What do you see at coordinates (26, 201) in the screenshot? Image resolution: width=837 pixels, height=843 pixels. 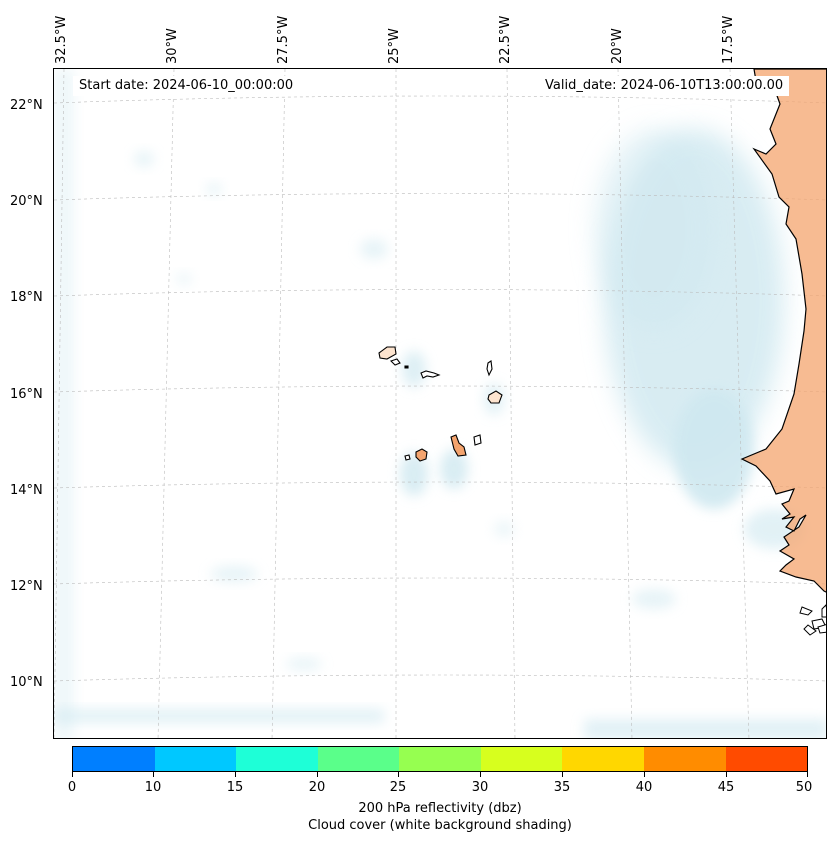 I see `lat-label: 20°N` at bounding box center [26, 201].